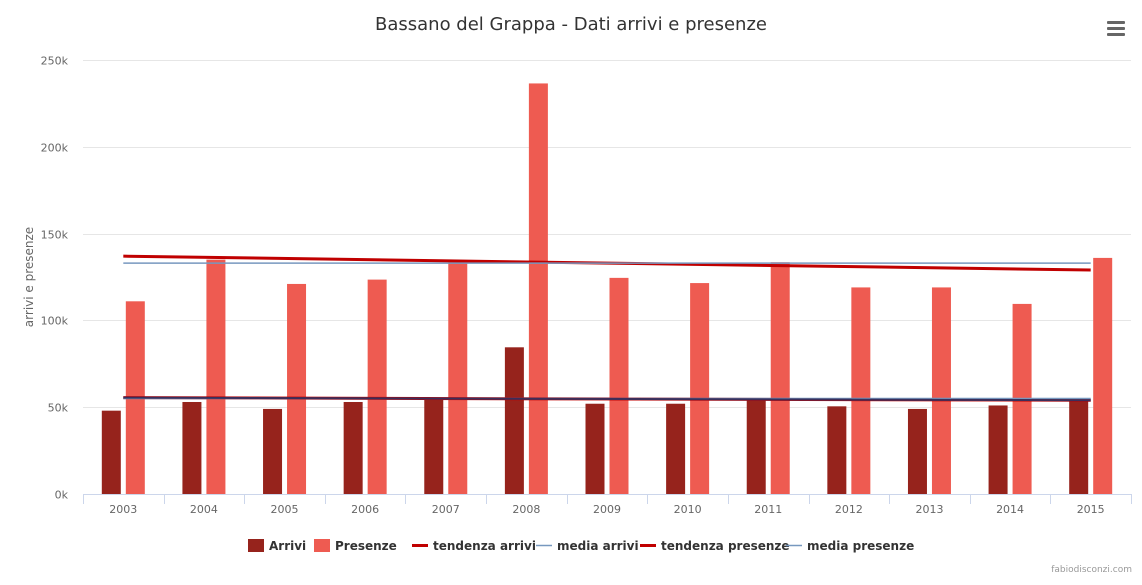 This screenshot has width=1142, height=585. What do you see at coordinates (256, 545) in the screenshot?
I see `legend-symbol-arrivi` at bounding box center [256, 545].